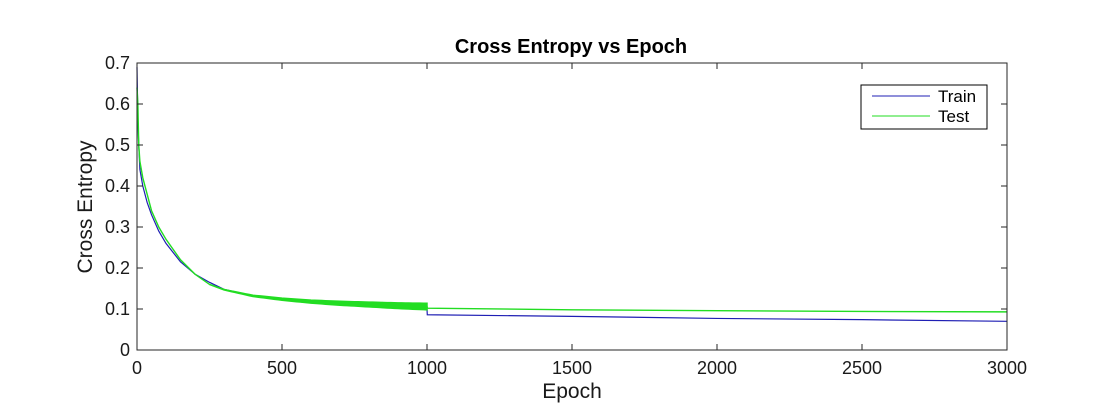  What do you see at coordinates (117, 63) in the screenshot?
I see `y-tick-label: 0.7` at bounding box center [117, 63].